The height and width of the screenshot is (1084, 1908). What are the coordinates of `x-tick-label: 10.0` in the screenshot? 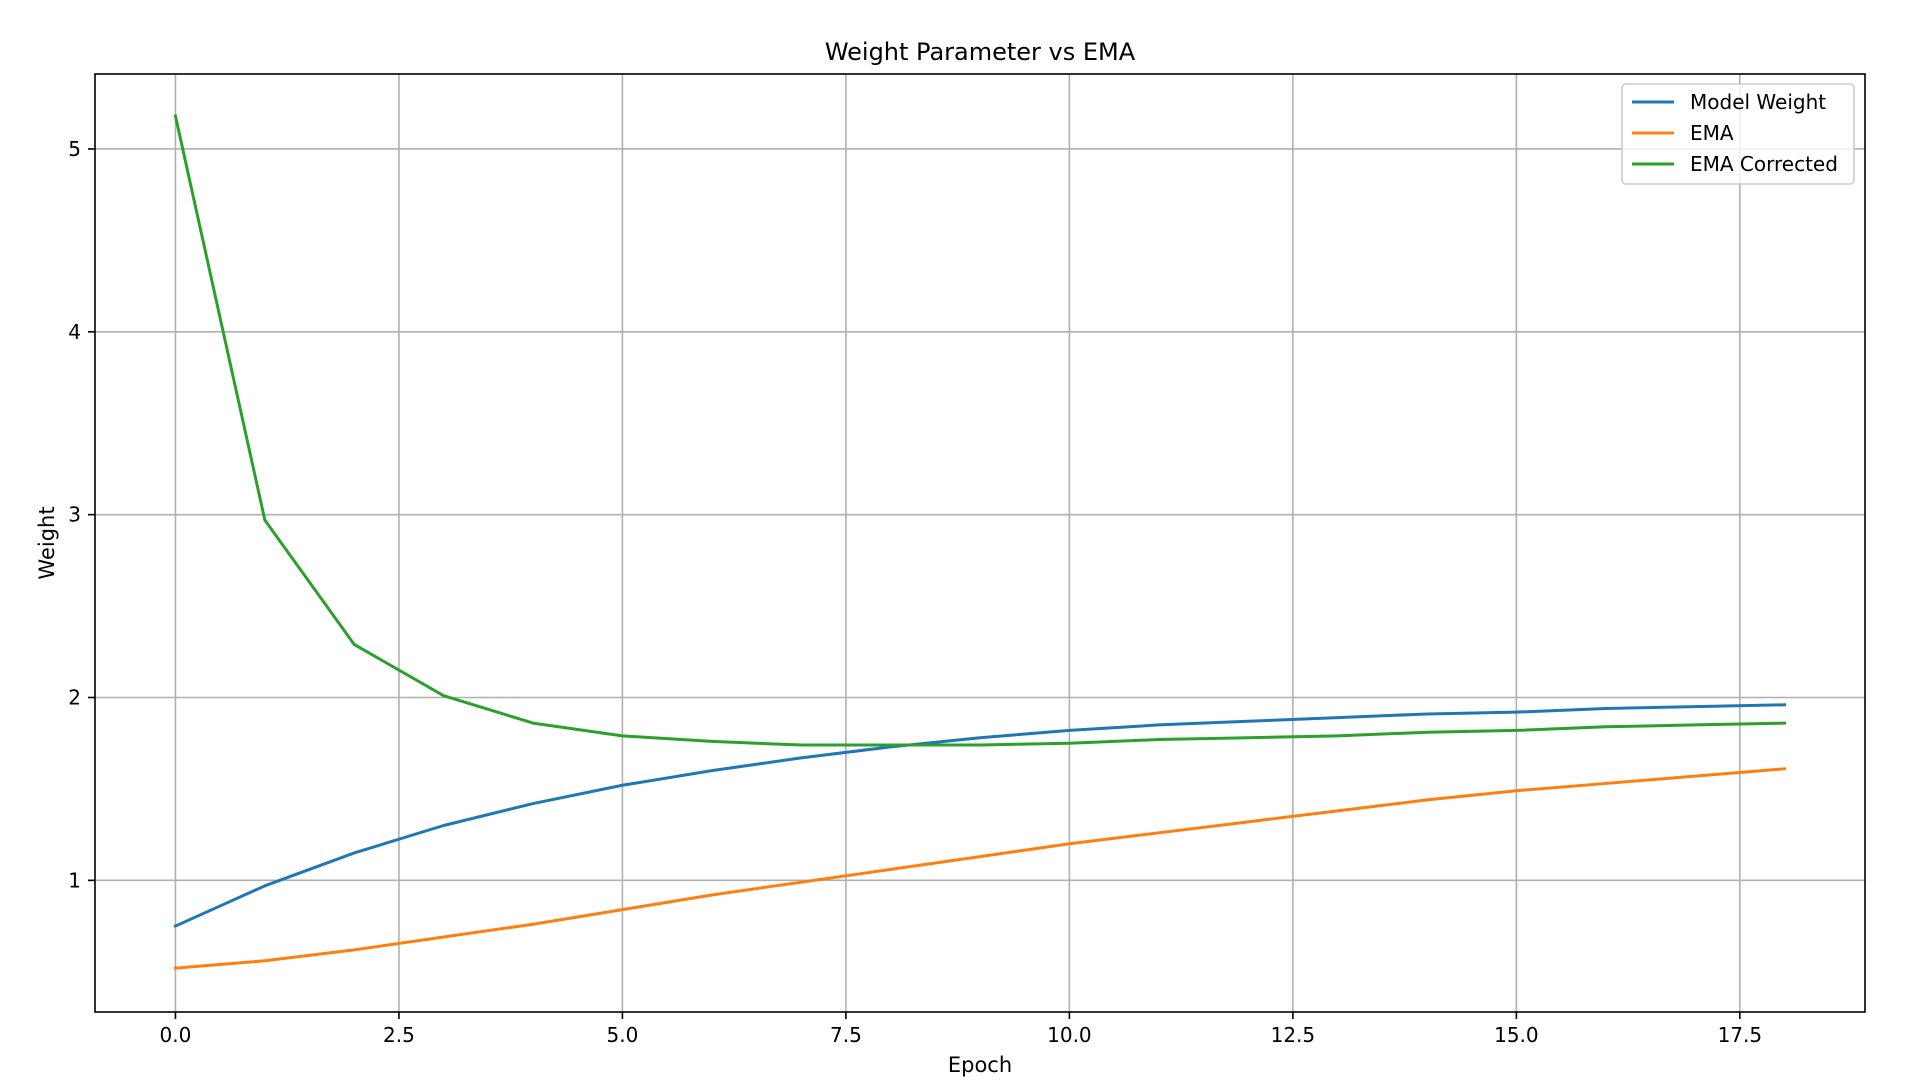 It's located at (1069, 1035).